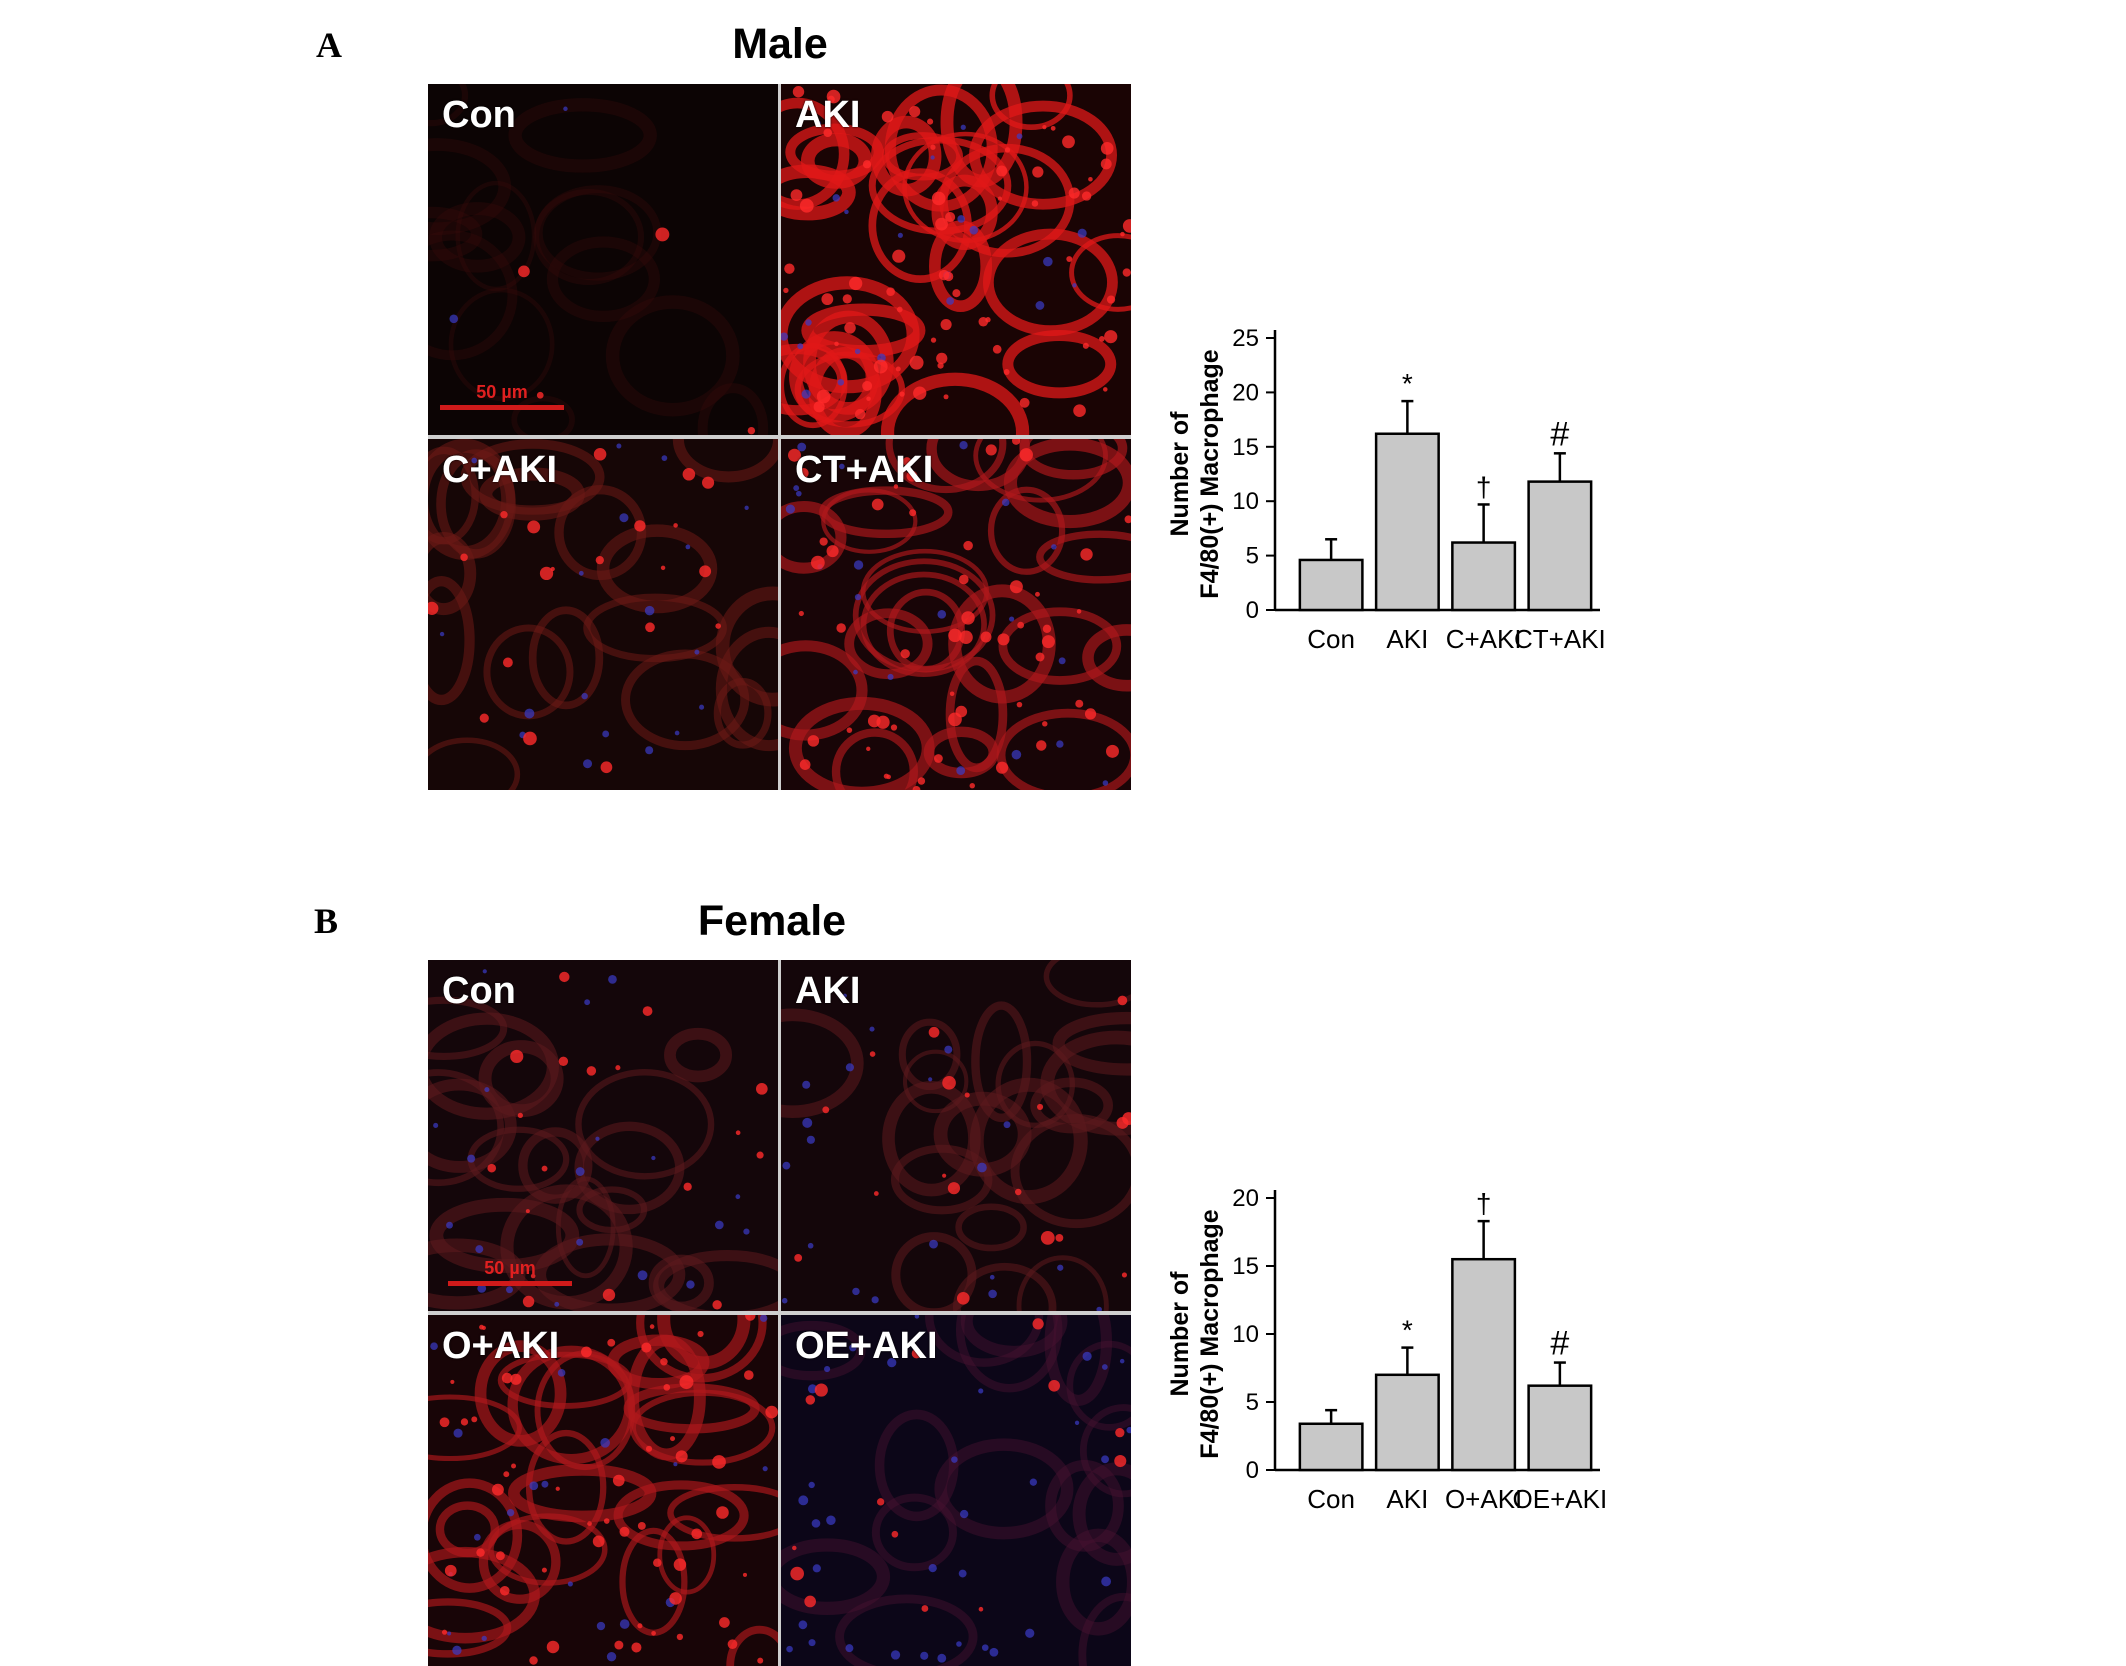 This screenshot has height=1666, width=2126. What do you see at coordinates (1484, 639) in the screenshot?
I see `x-tick-label: C+AKI` at bounding box center [1484, 639].